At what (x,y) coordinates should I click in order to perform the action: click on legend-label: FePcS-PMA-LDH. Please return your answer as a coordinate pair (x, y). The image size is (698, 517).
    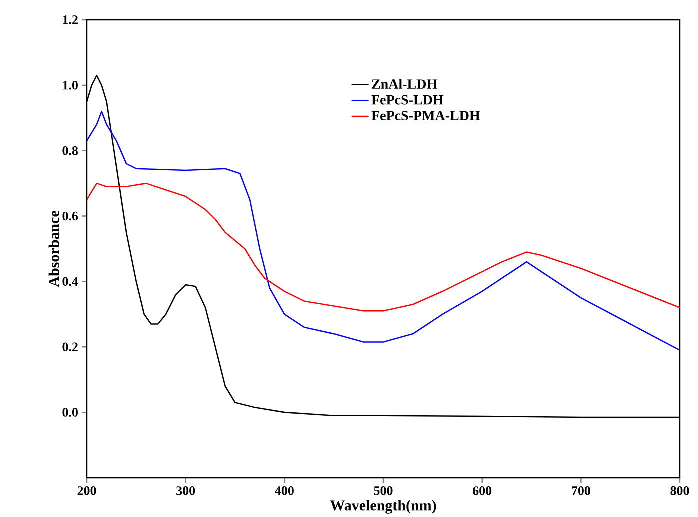
    Looking at the image, I should click on (426, 115).